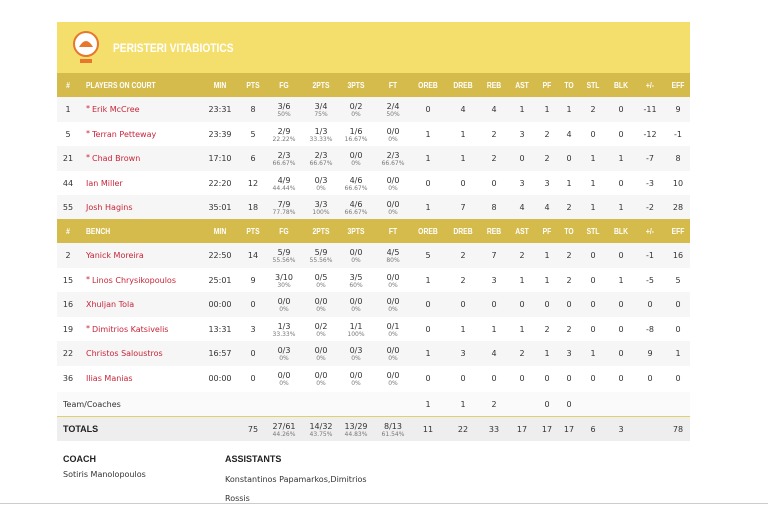 This screenshot has height=508, width=768. What do you see at coordinates (522, 231) in the screenshot?
I see `column-header: AST` at bounding box center [522, 231].